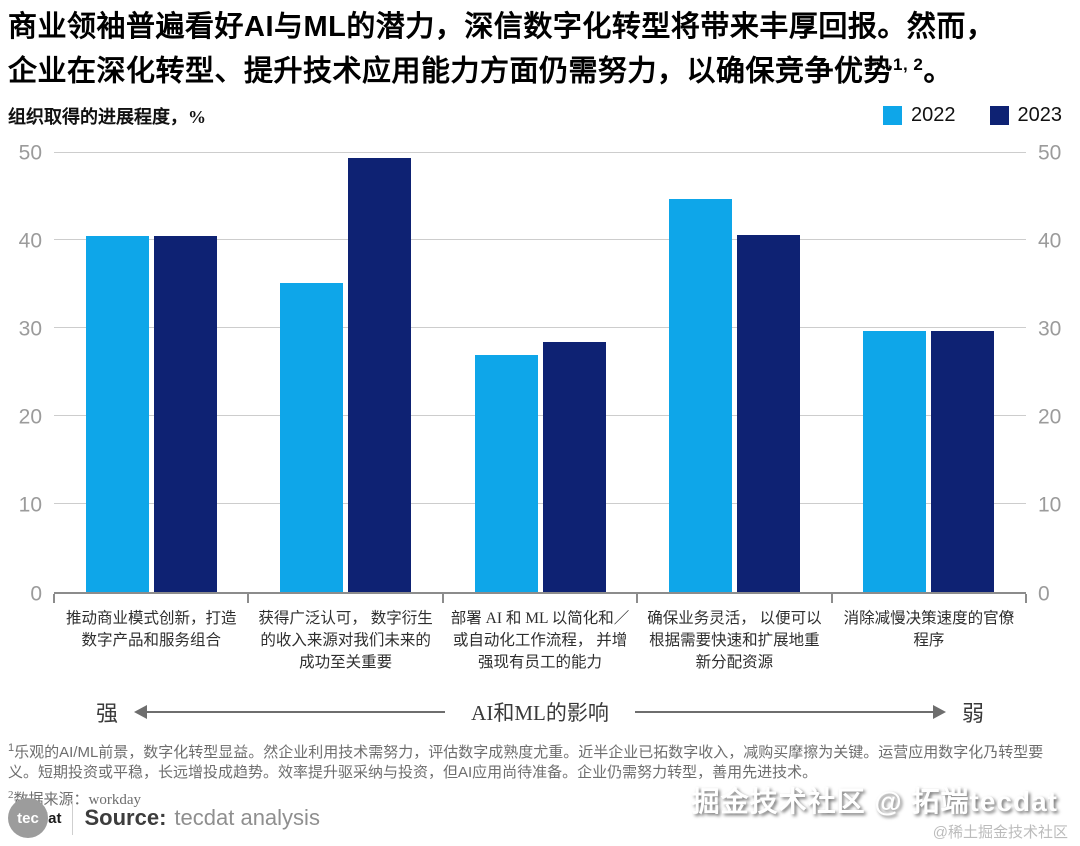 This screenshot has height=846, width=1080. Describe the element at coordinates (451, 71) in the screenshot. I see `title-line2: 企业在深化转型、提升技术应用能力方面仍需努力，以确保竞争优势` at that location.